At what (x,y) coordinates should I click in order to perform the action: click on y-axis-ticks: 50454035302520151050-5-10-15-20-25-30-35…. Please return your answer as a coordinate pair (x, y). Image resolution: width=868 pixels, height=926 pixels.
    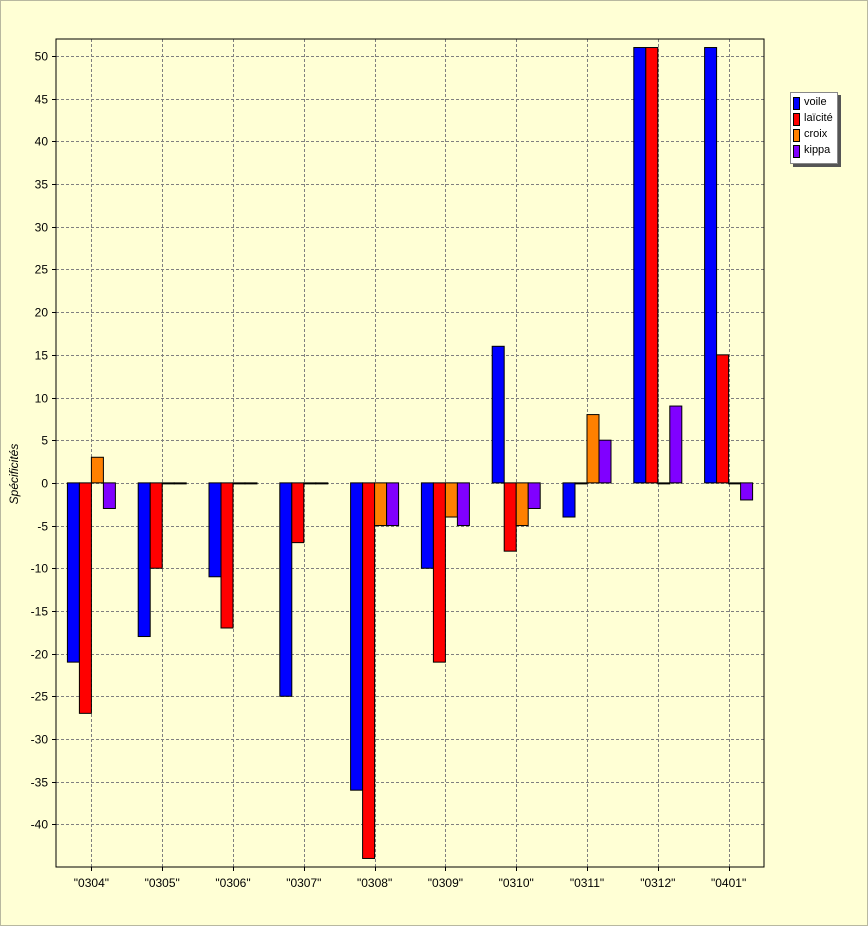
    Looking at the image, I should click on (43, 441).